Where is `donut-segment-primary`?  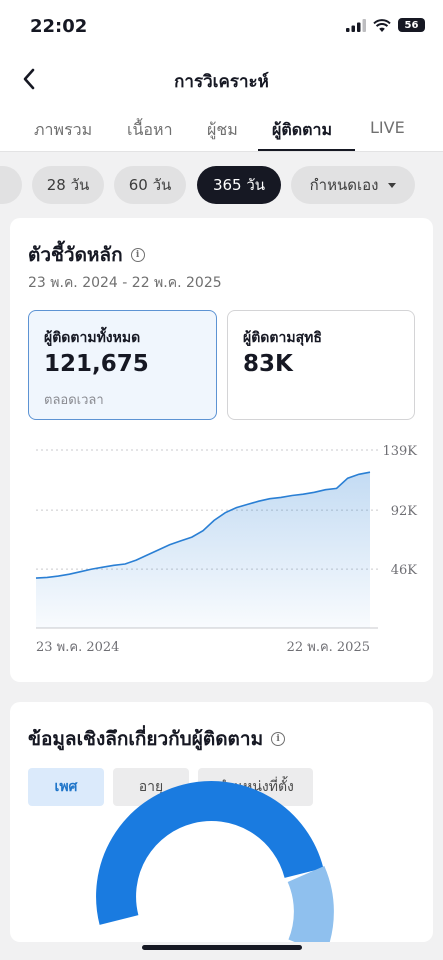 donut-segment-primary is located at coordinates (210, 853).